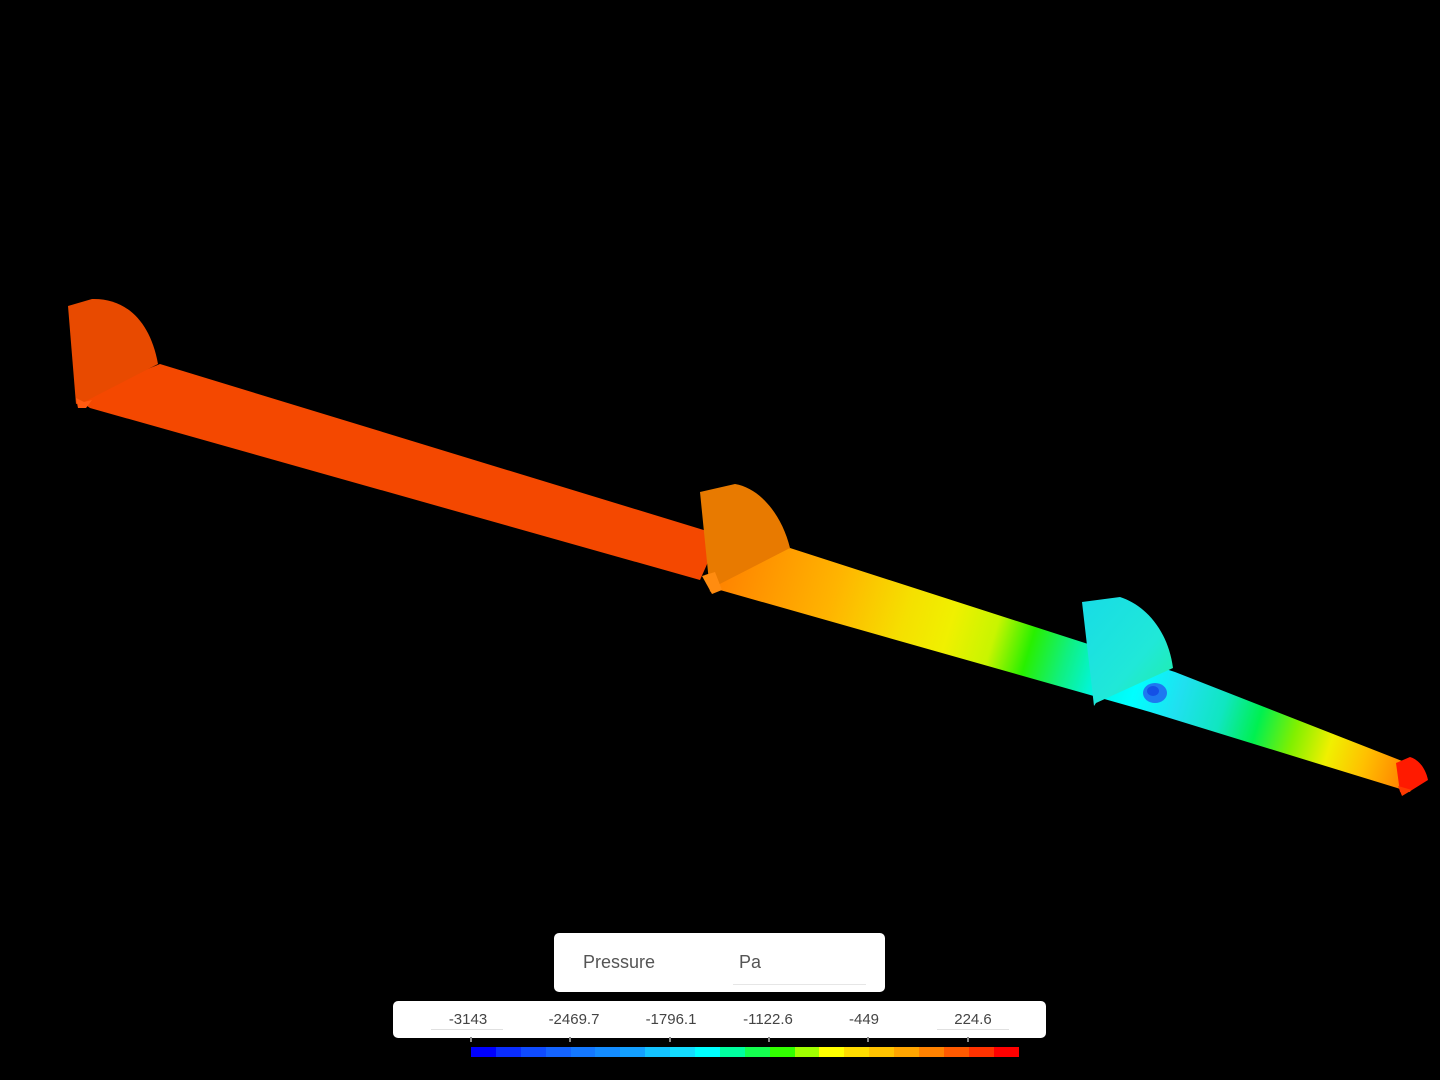 The height and width of the screenshot is (1080, 1440). Describe the element at coordinates (745, 538) in the screenshot. I see `middle-fin` at that location.